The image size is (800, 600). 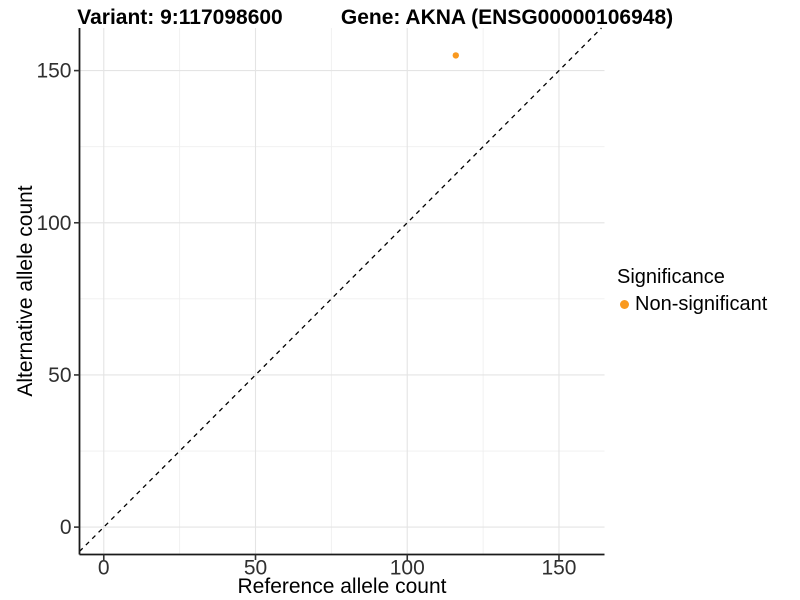 I want to click on legend-item-label: Non-significant, so click(x=701, y=304).